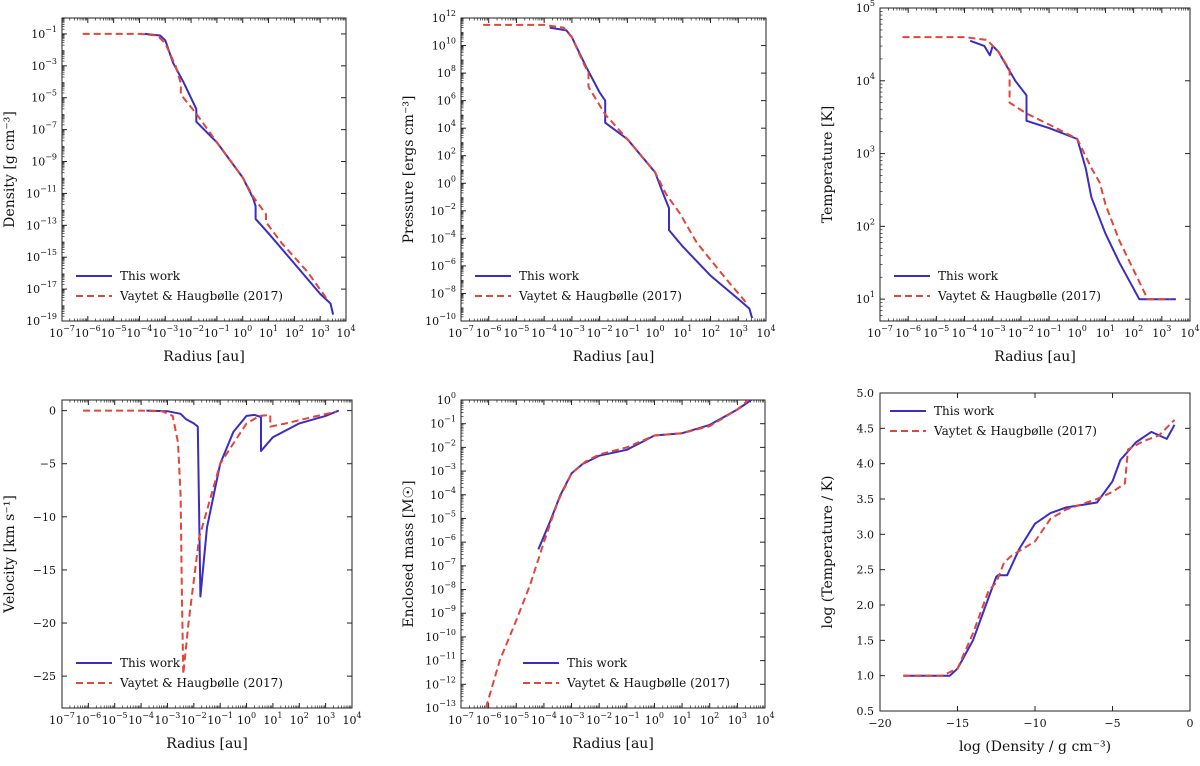  I want to click on x-tick-label: 10³, so click(737, 719).